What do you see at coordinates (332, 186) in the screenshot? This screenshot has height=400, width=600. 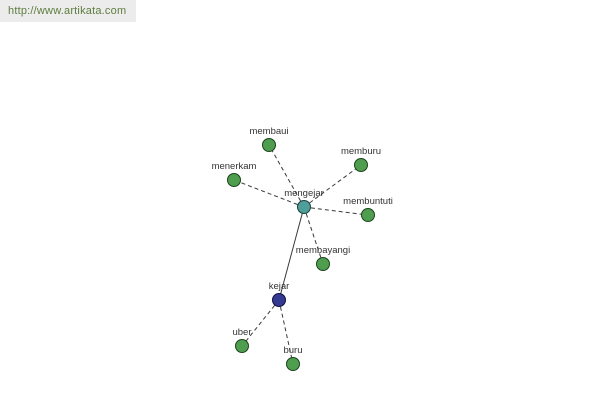 I see `graph-edge-mengejar-memburu` at bounding box center [332, 186].